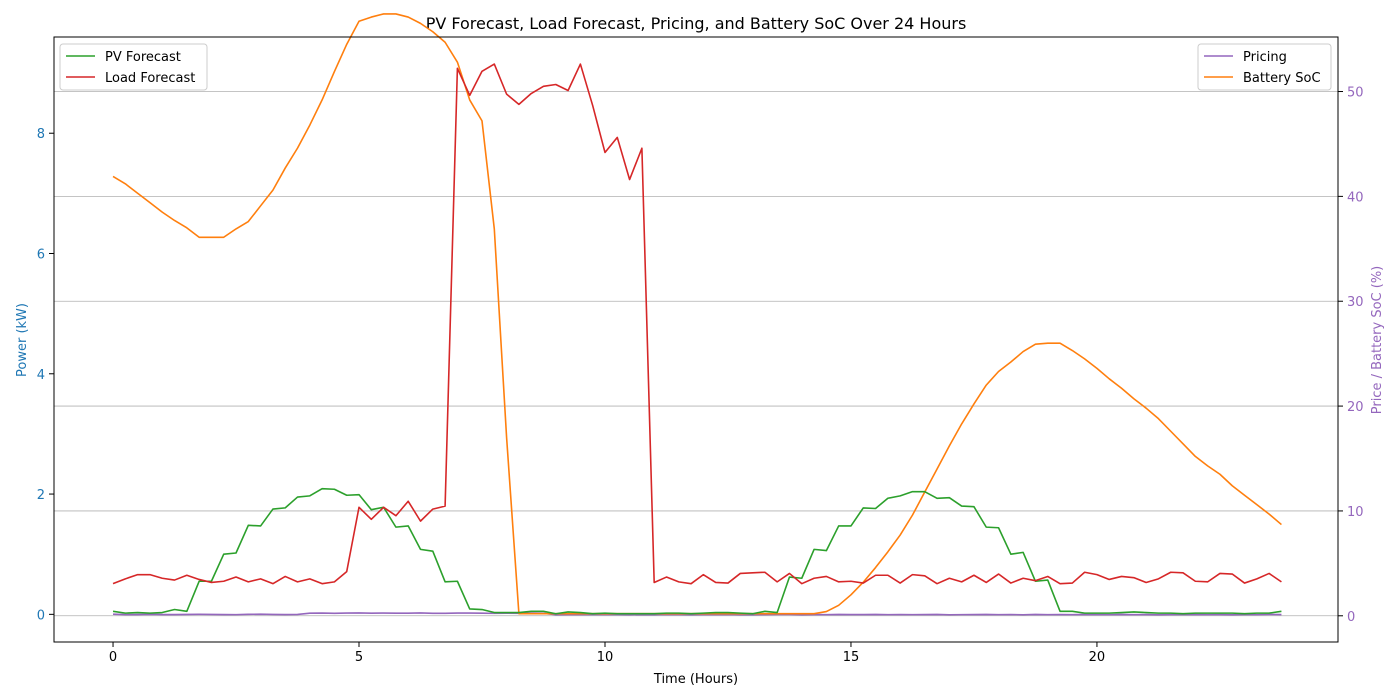  What do you see at coordinates (1355, 197) in the screenshot?
I see `y-right-tick-label-40: 40` at bounding box center [1355, 197].